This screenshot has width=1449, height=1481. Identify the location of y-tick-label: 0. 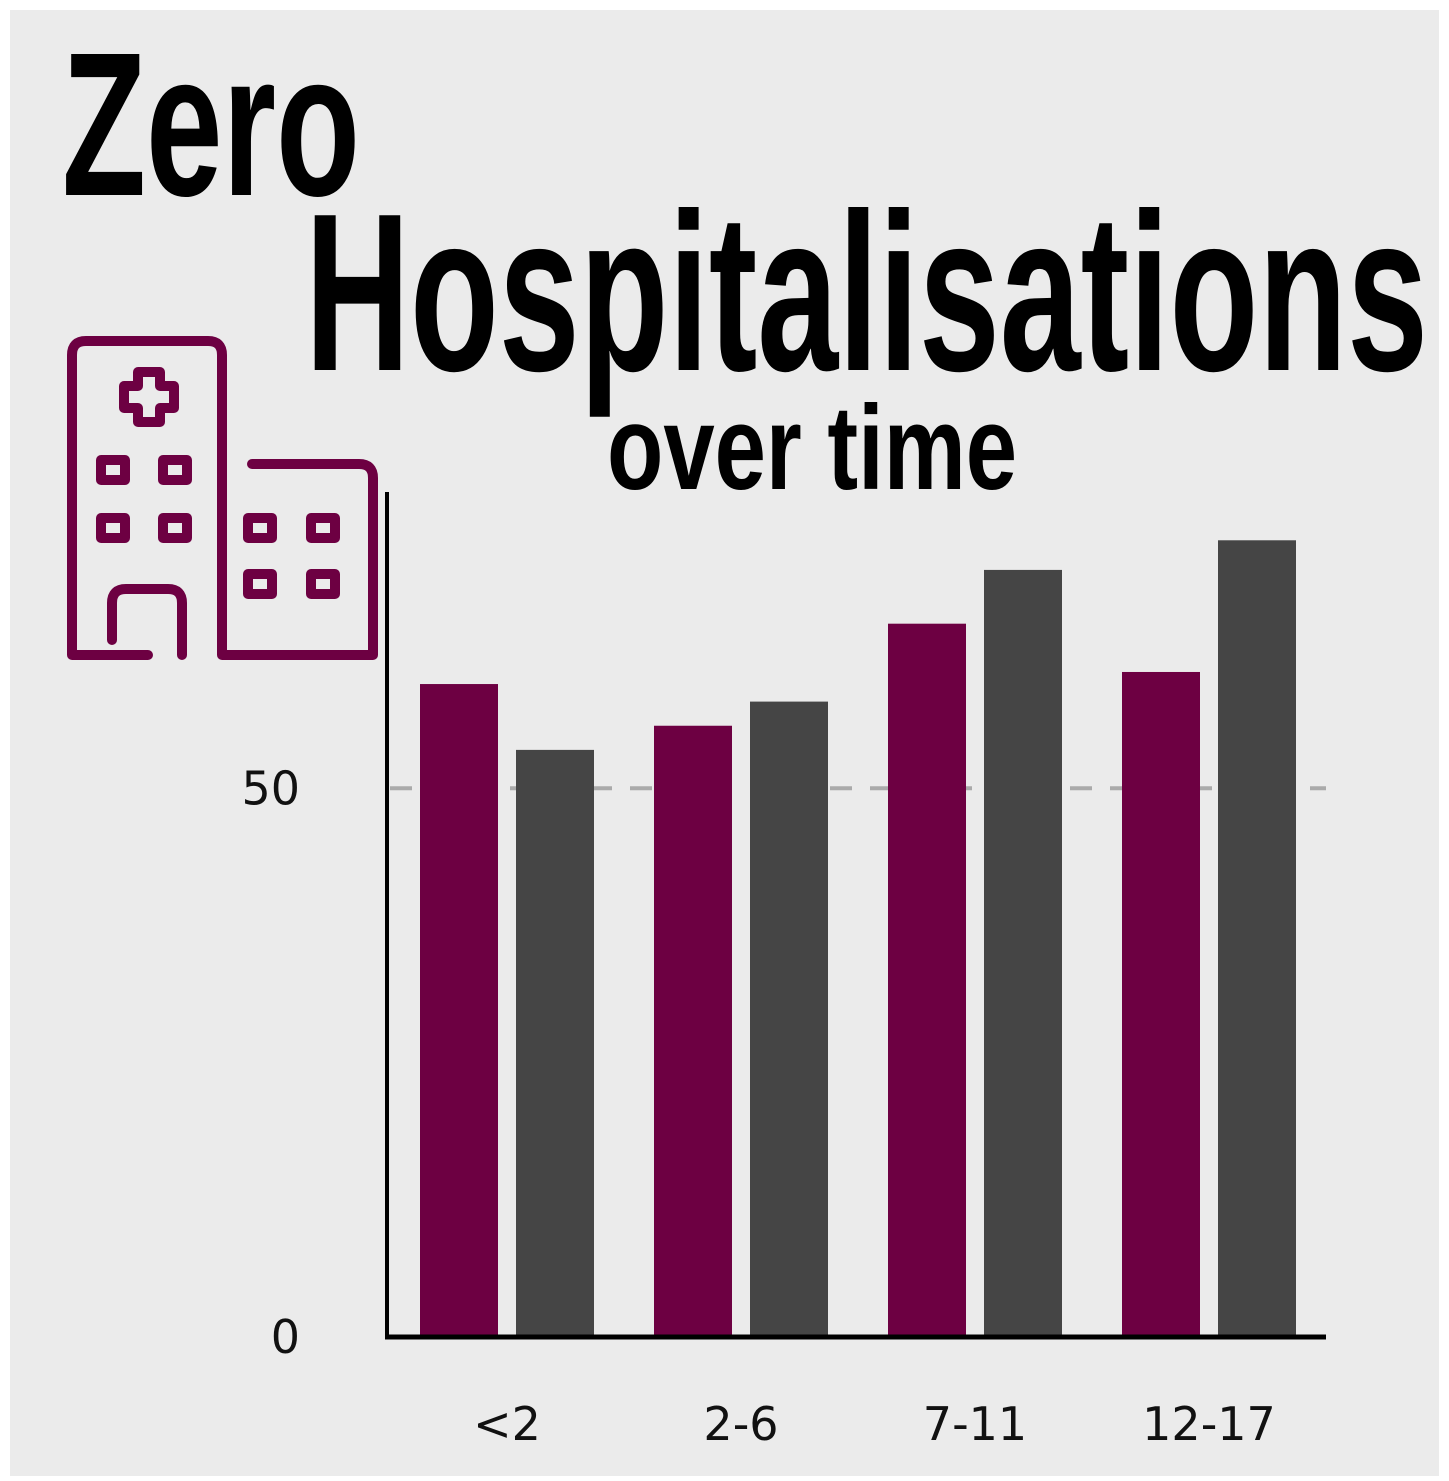
(285, 1337).